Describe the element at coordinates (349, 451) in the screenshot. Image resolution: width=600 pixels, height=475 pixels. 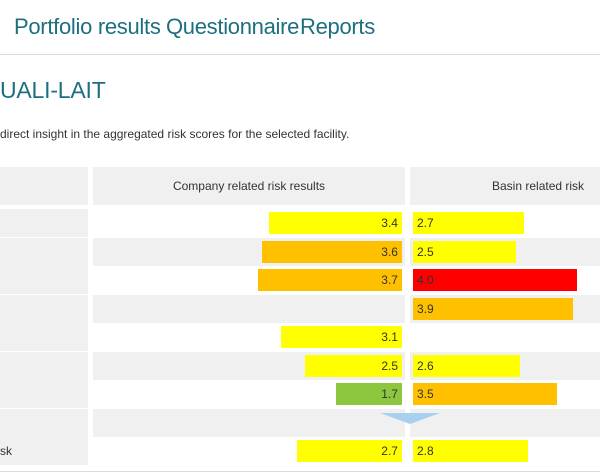
I see `company-risk-bar: 2.7` at that location.